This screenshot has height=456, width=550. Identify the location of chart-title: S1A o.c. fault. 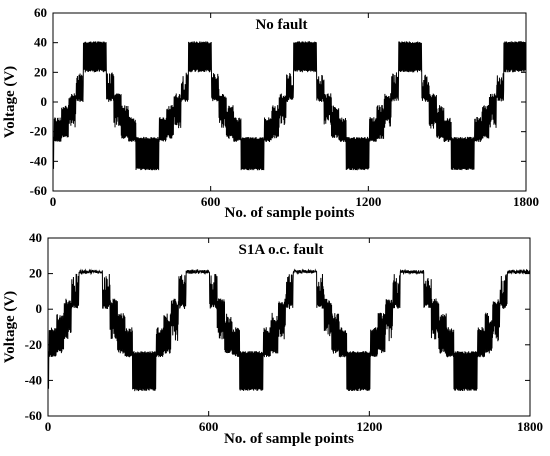
(280, 250).